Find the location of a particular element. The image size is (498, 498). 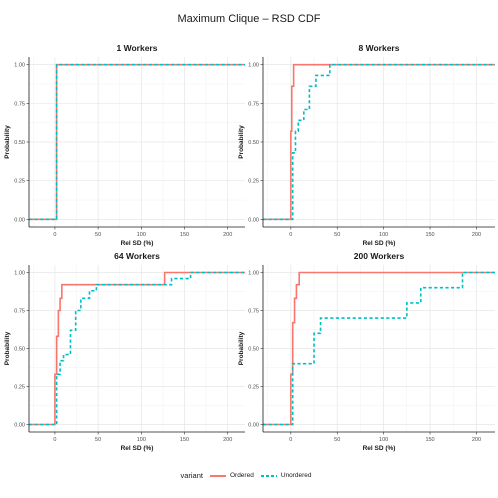

legend-item-ordered: Ordered is located at coordinates (231, 476).